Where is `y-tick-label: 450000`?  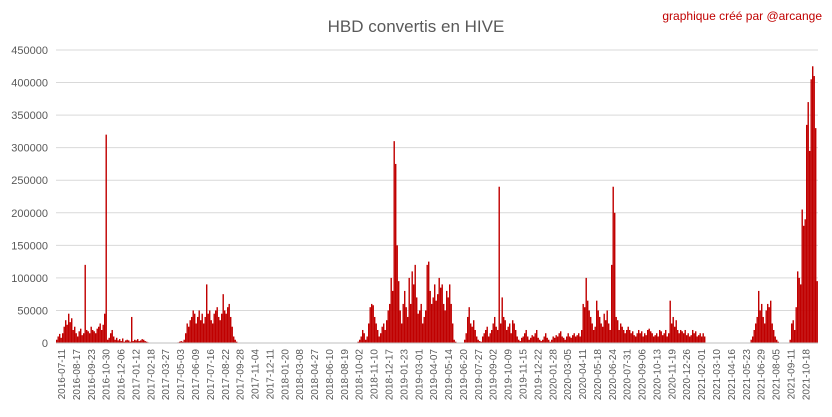 y-tick-label: 450000 is located at coordinates (29, 51).